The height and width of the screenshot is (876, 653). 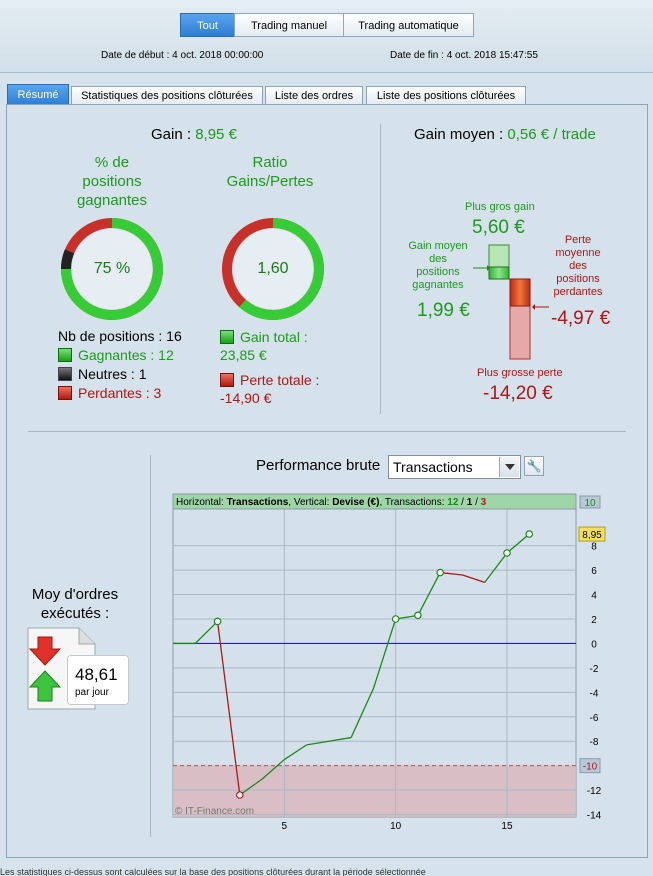 I want to click on neutres-label: Neutres : 1, so click(x=112, y=374).